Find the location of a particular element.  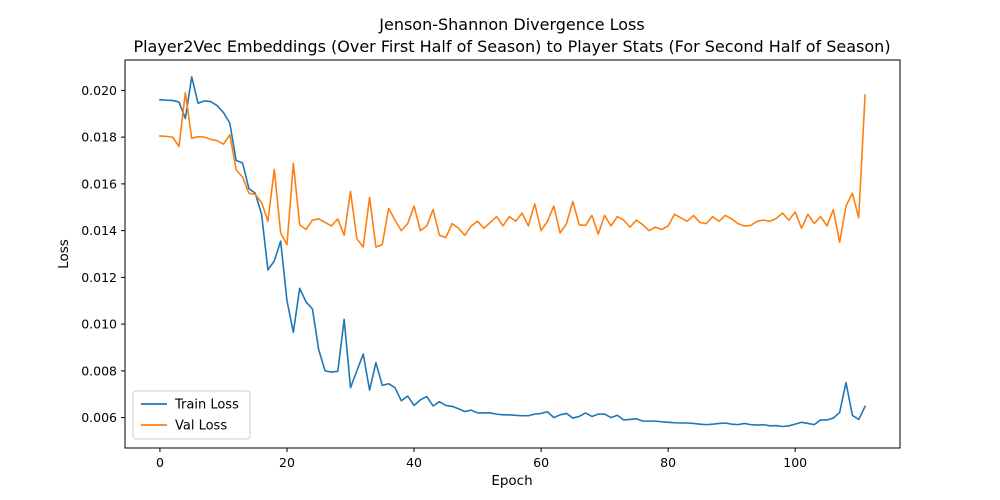

y-tick-label: 0.020 is located at coordinates (99, 90).